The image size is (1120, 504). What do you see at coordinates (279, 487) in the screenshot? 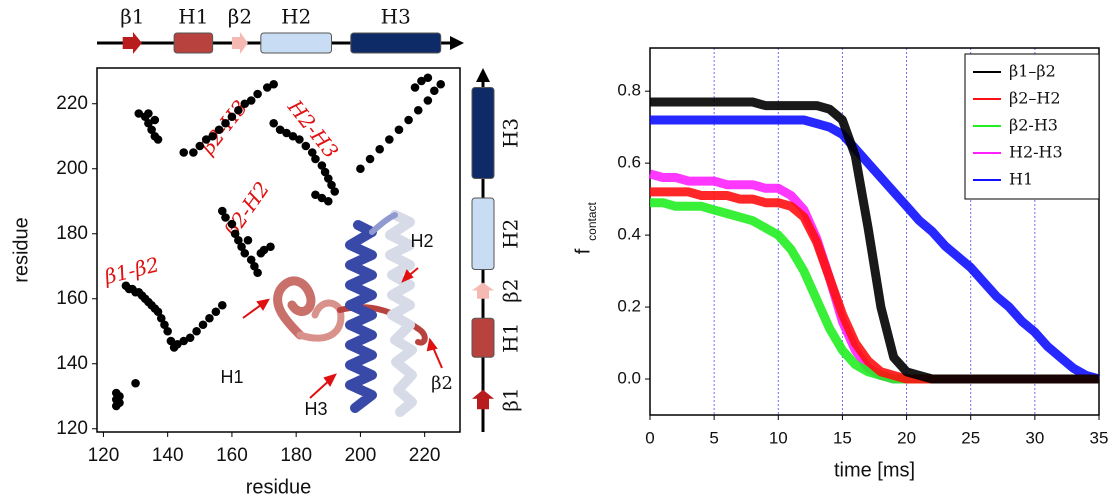
I see `x-axis-label: residue` at bounding box center [279, 487].